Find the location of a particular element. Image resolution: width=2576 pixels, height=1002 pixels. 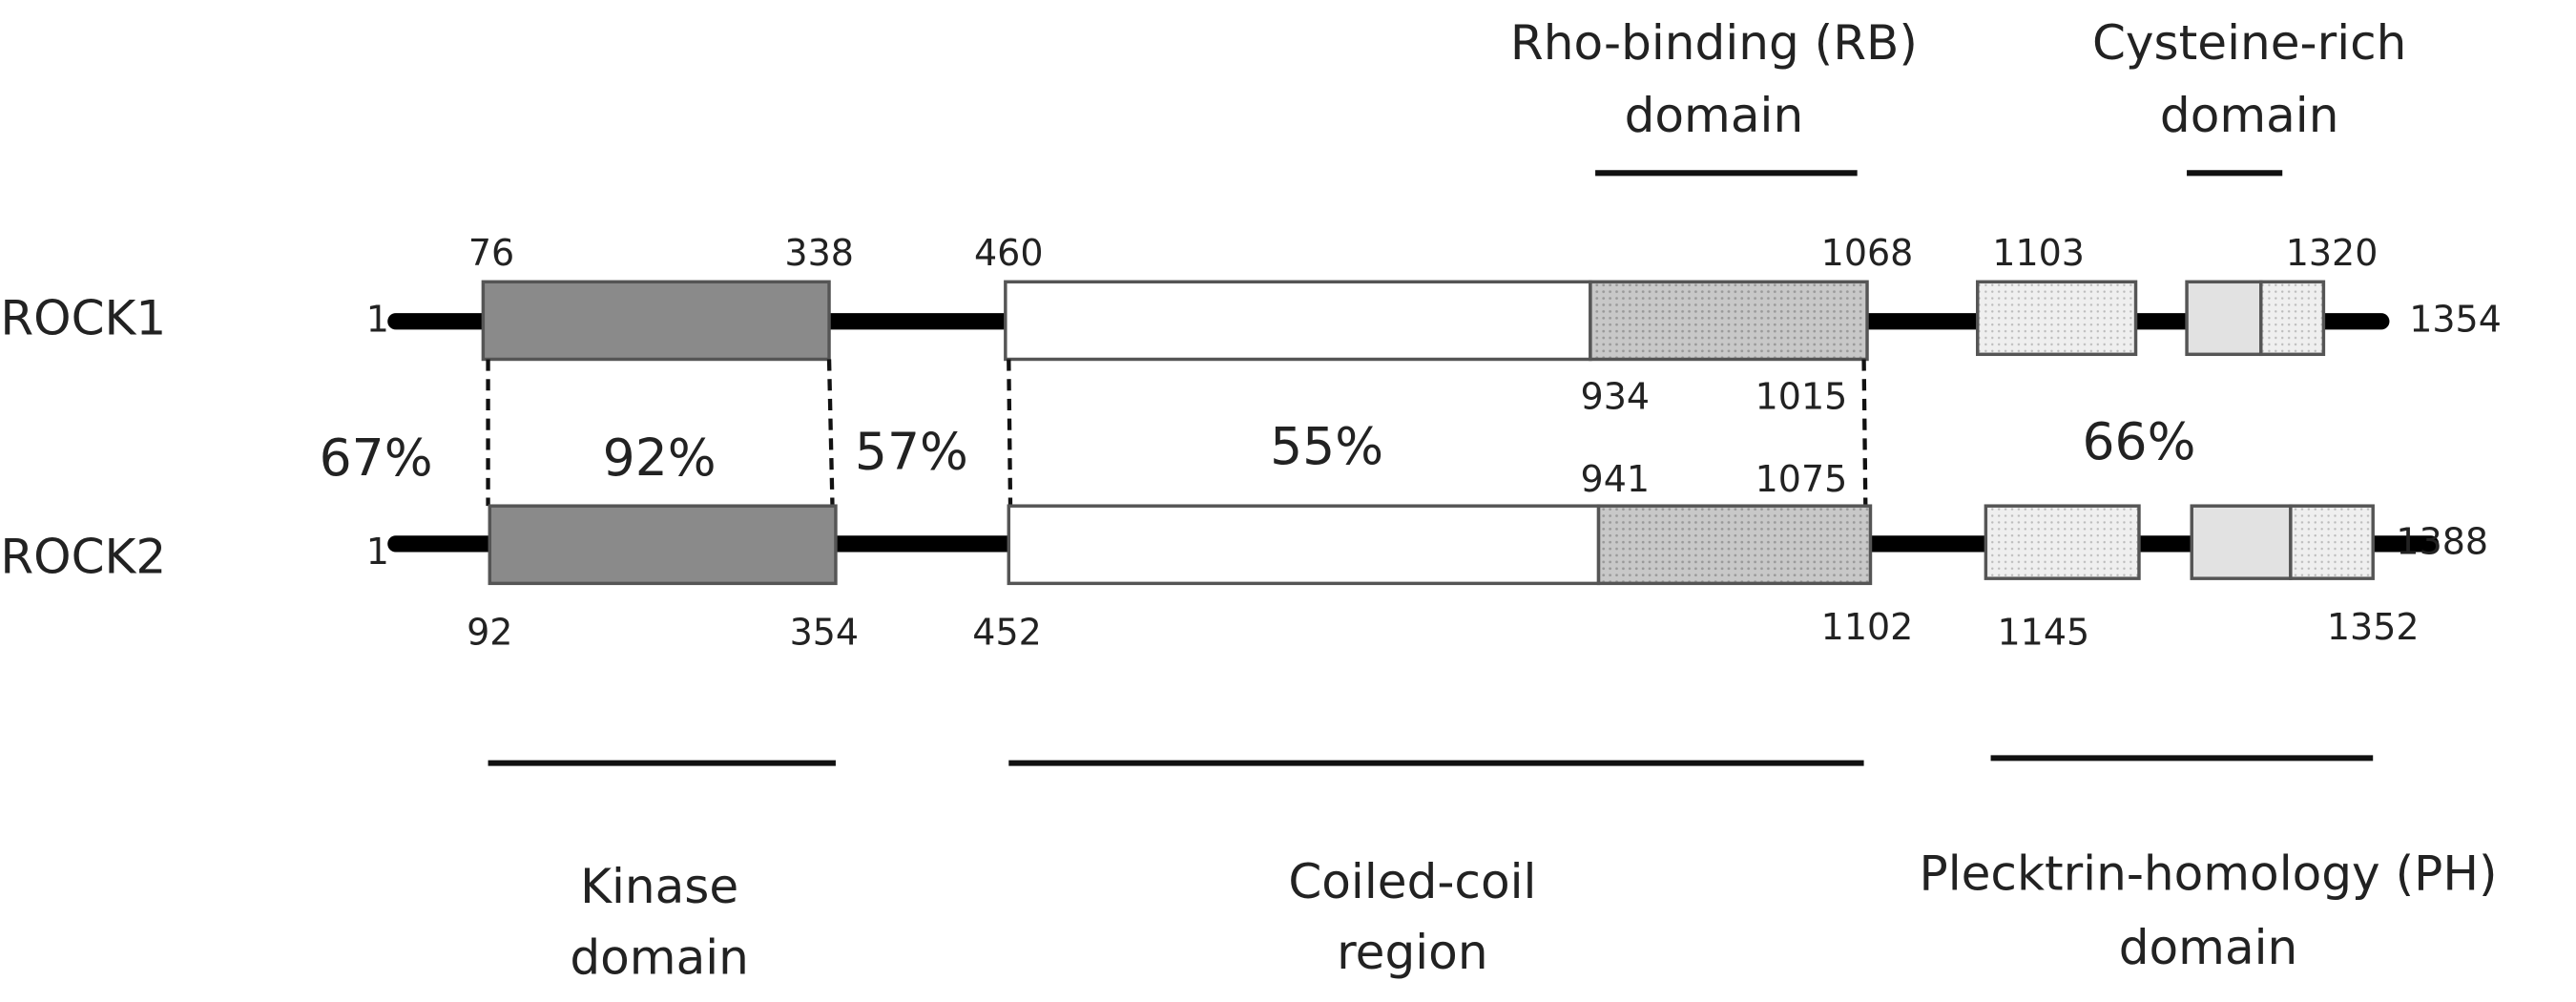

position: 1320 is located at coordinates (2332, 253).